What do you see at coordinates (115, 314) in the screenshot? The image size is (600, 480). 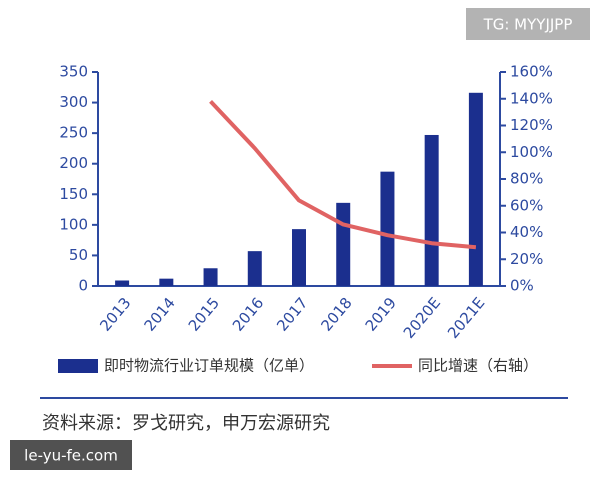 I see `x-tick-label: 2013` at bounding box center [115, 314].